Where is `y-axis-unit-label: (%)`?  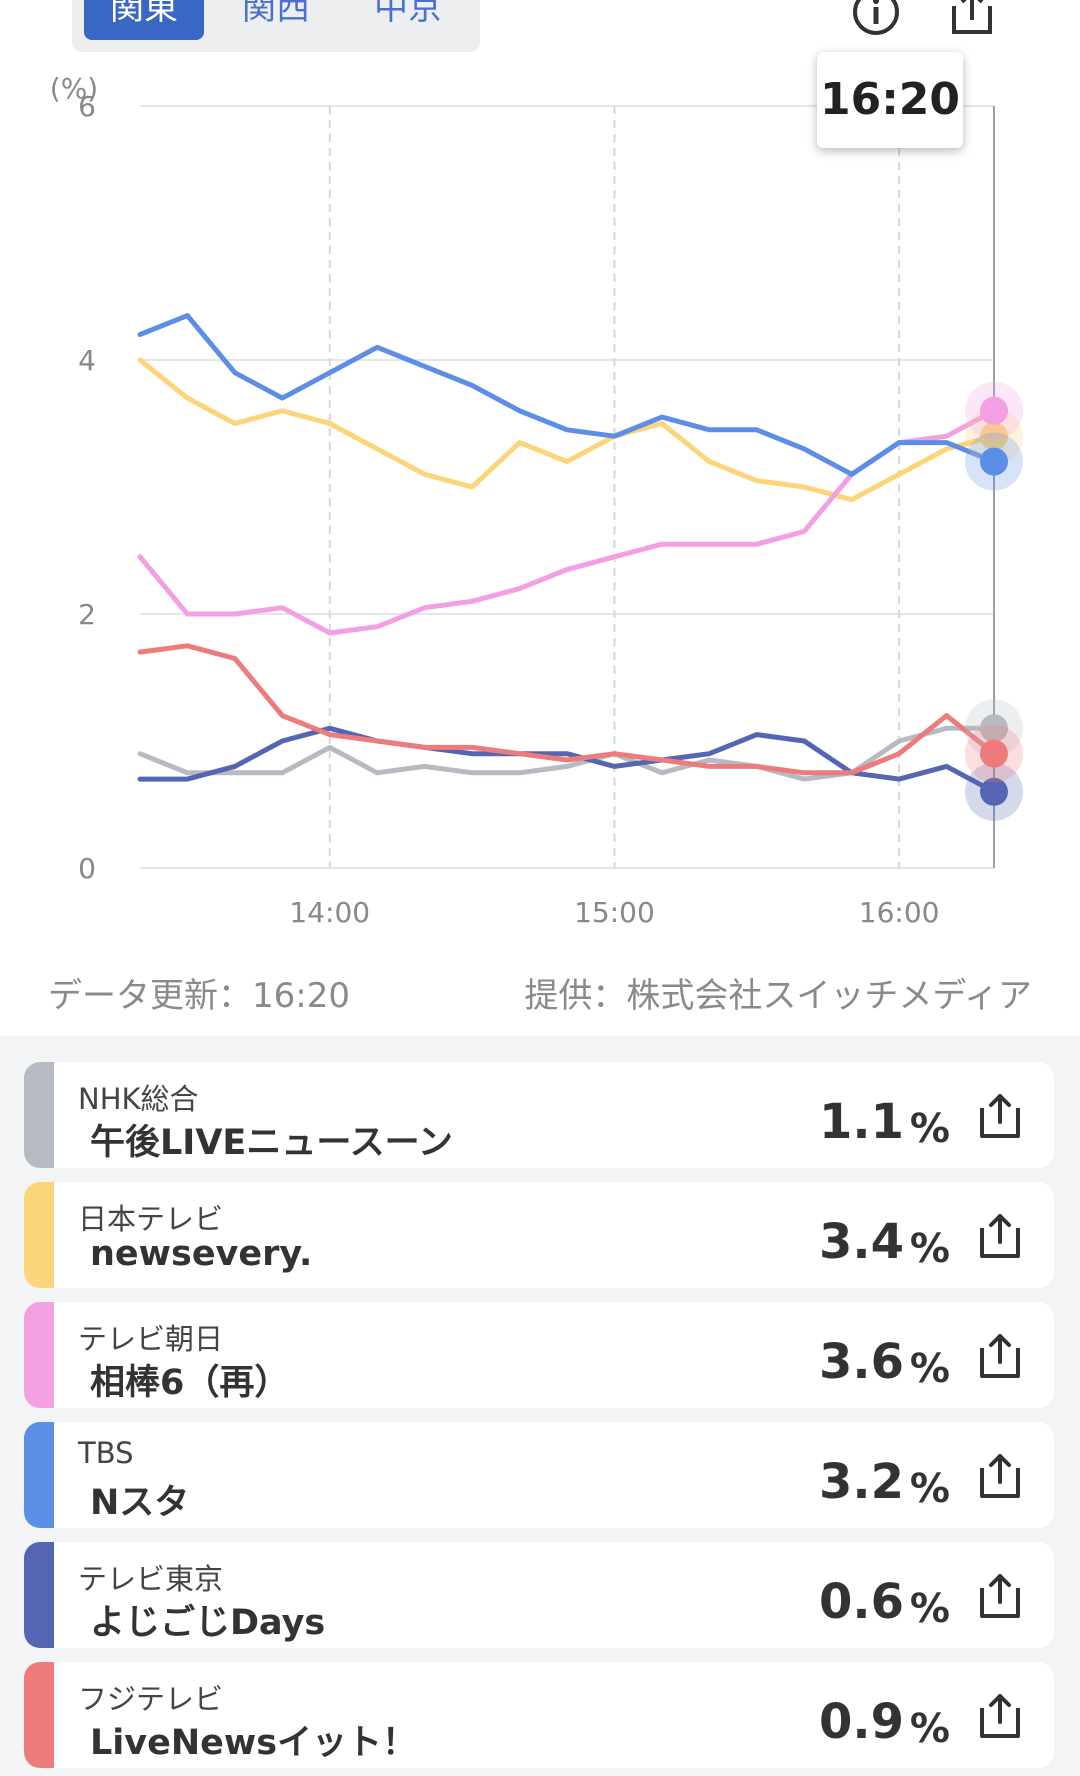
y-axis-unit-label: (%) is located at coordinates (74, 88).